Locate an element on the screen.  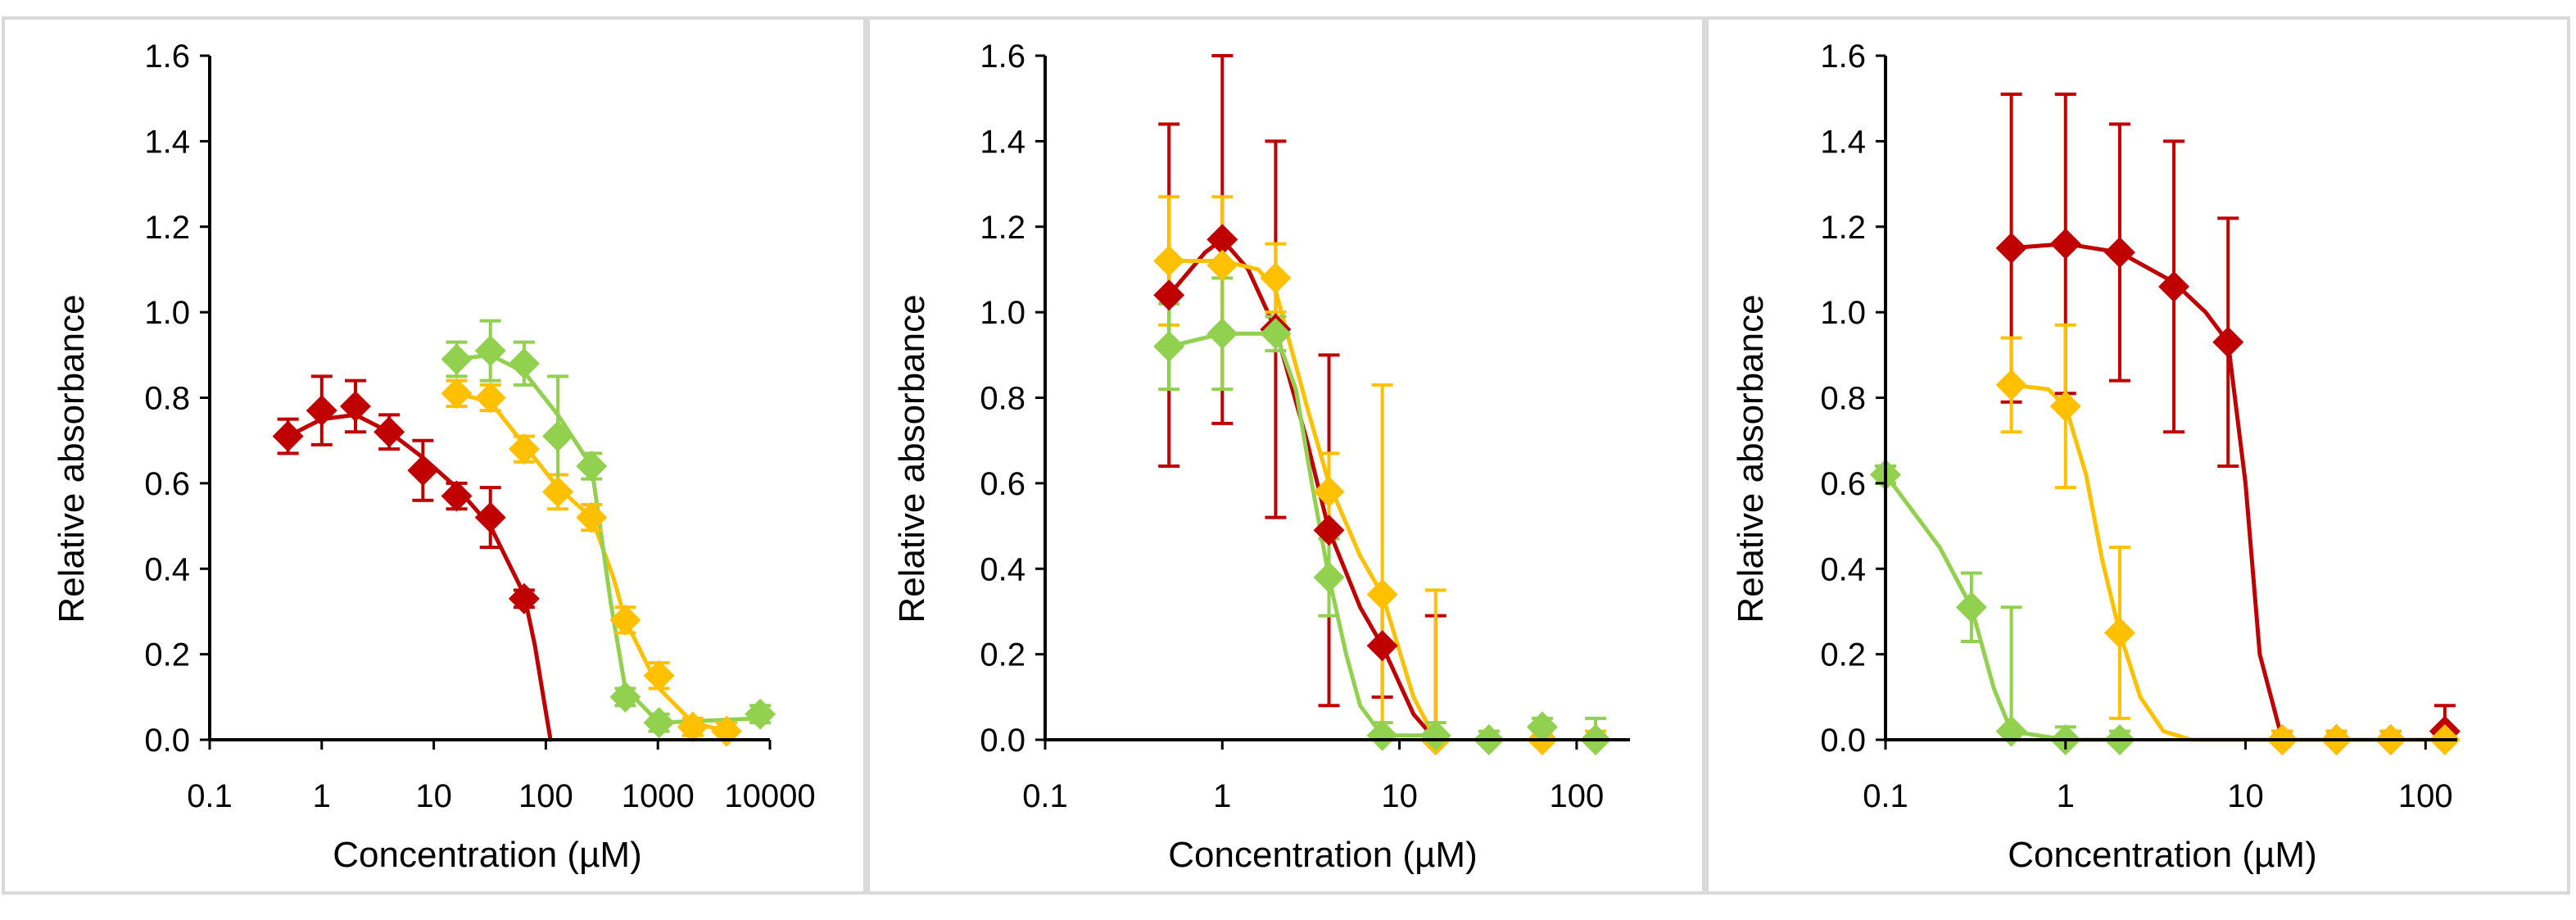
data-point-green-0p3 is located at coordinates (1971, 607).